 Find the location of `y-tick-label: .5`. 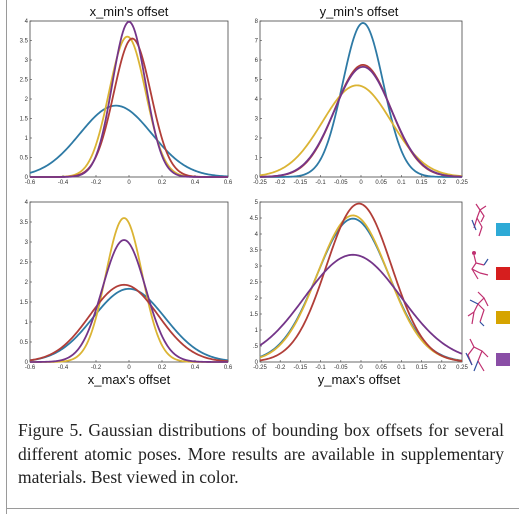

y-tick-label: .5 is located at coordinates (256, 347).